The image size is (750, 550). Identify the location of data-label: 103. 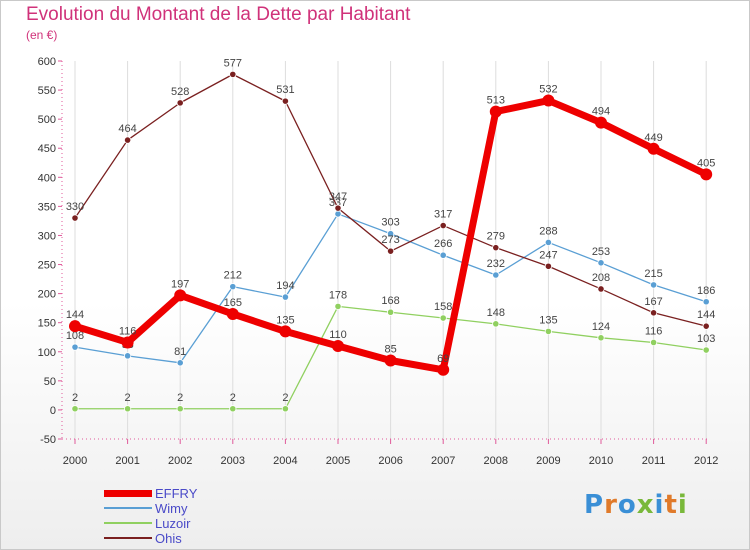
(706, 339).